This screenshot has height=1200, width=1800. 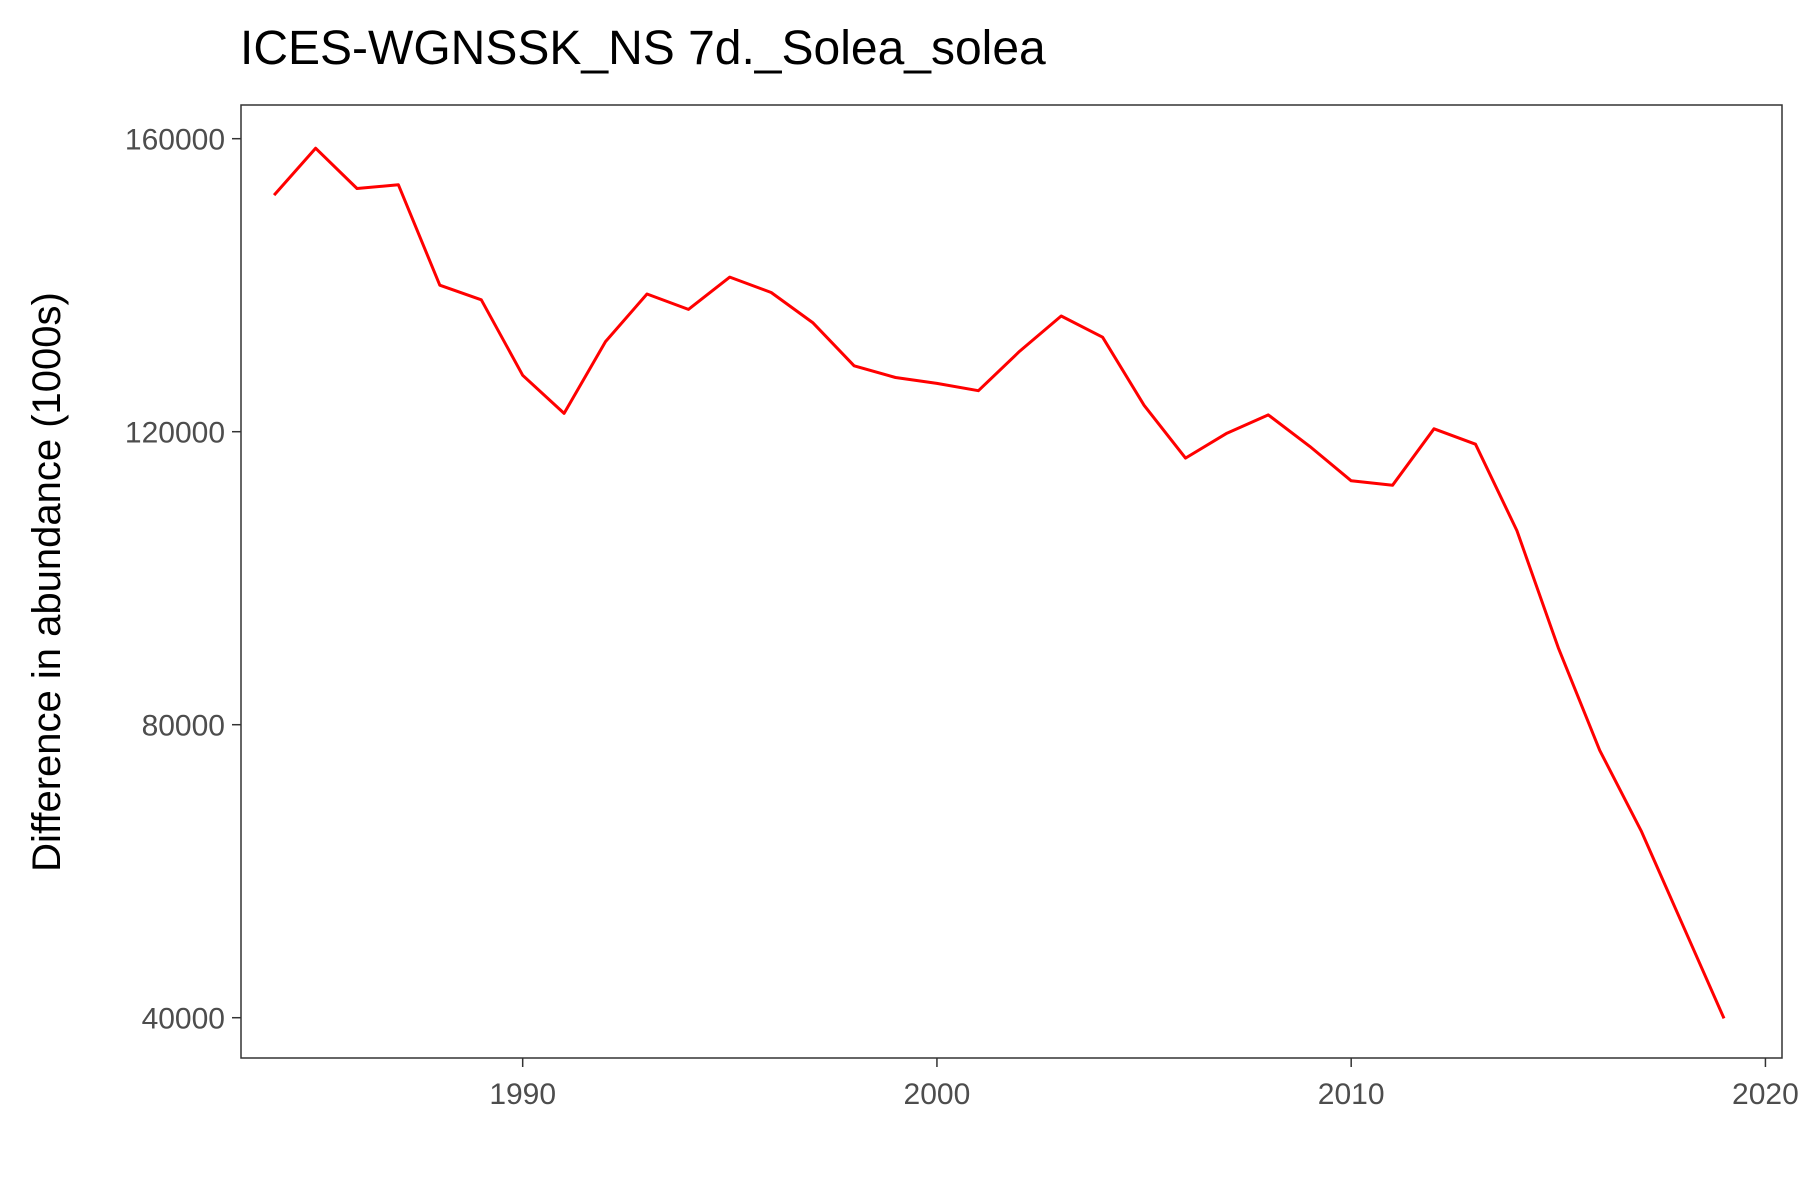 What do you see at coordinates (175, 433) in the screenshot?
I see `y-tick-label: 120000` at bounding box center [175, 433].